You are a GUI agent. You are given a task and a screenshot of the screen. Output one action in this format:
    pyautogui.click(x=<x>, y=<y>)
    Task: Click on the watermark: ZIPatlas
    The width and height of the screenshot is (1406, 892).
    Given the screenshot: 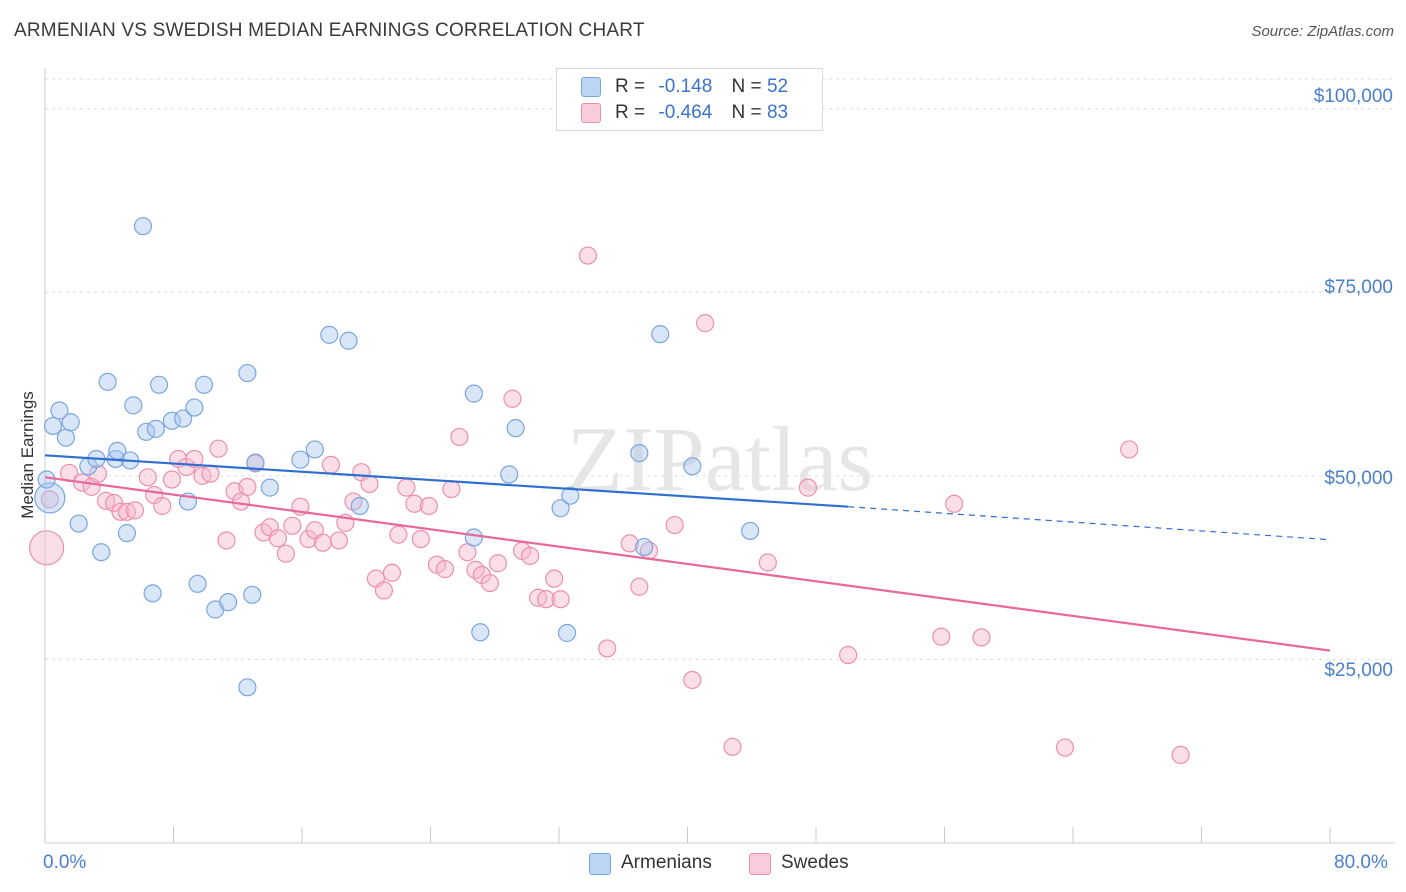 What is the action you would take?
    pyautogui.click(x=720, y=459)
    